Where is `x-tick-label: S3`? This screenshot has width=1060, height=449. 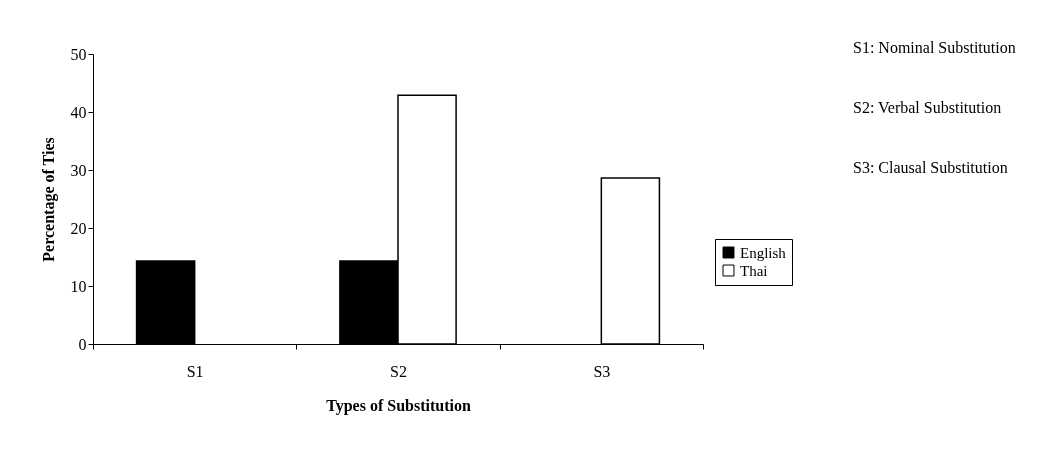
x-tick-label: S3 is located at coordinates (602, 371).